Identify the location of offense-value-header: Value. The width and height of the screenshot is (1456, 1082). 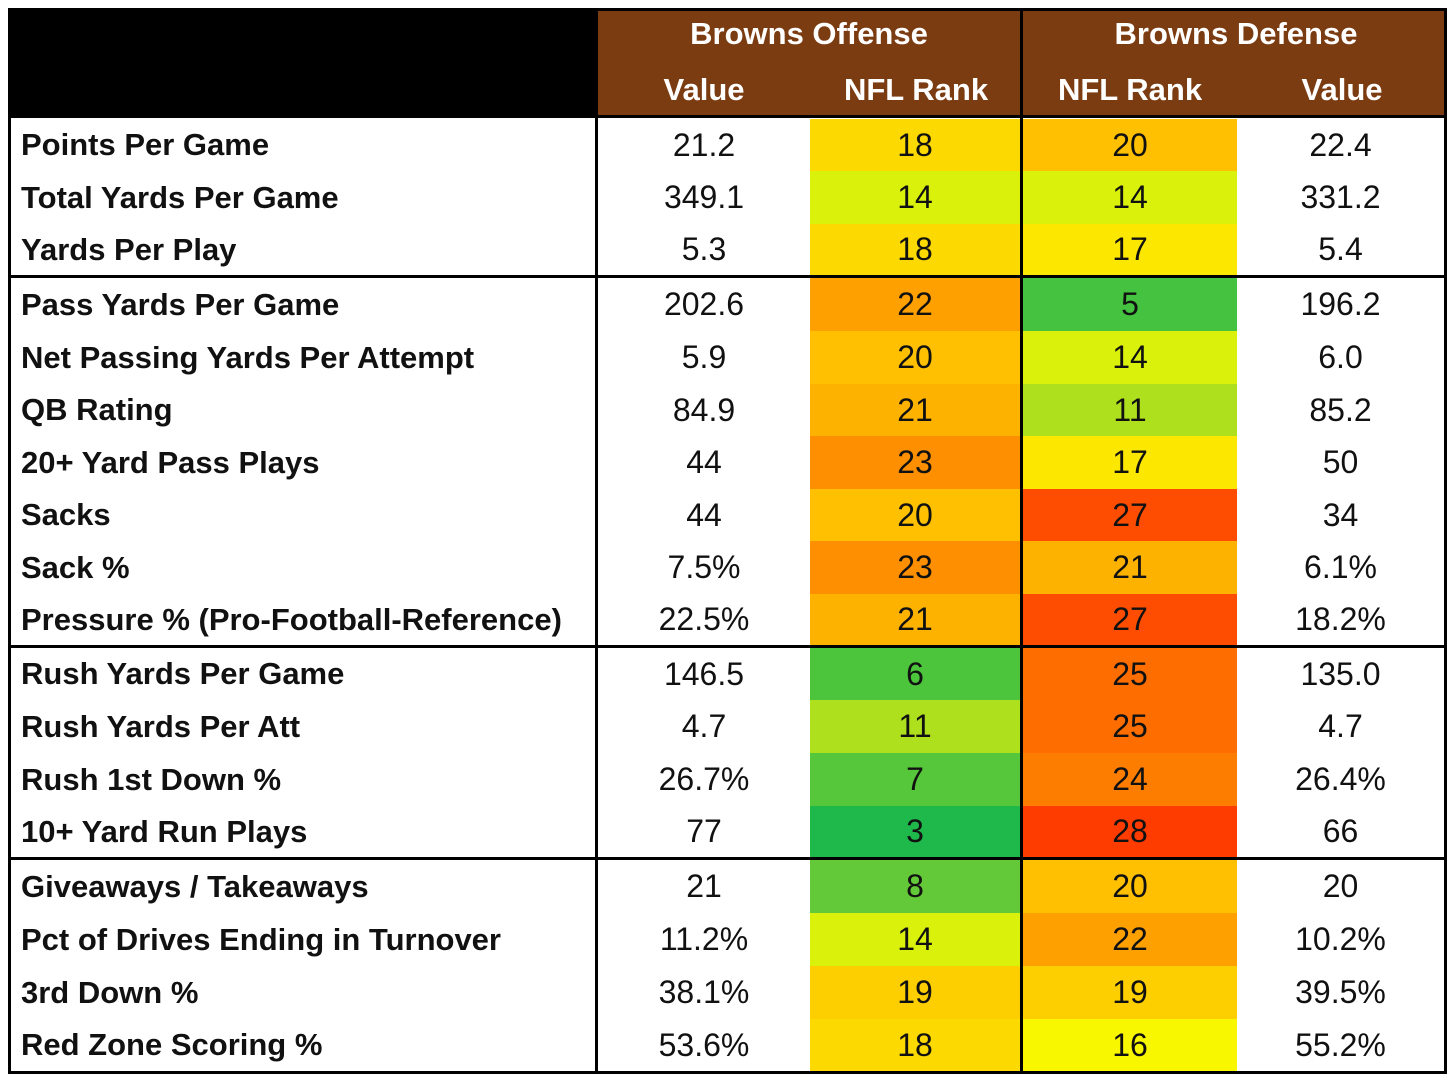
(704, 89).